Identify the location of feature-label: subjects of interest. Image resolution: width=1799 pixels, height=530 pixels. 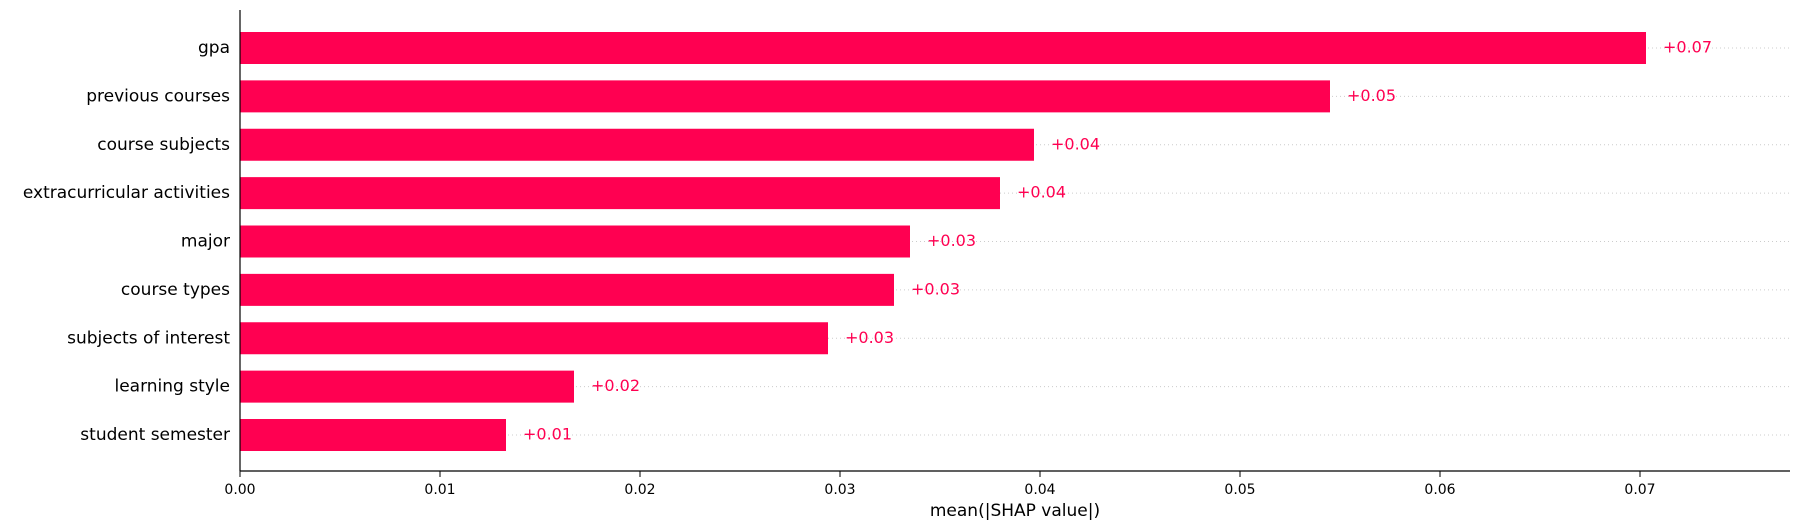
(148, 338).